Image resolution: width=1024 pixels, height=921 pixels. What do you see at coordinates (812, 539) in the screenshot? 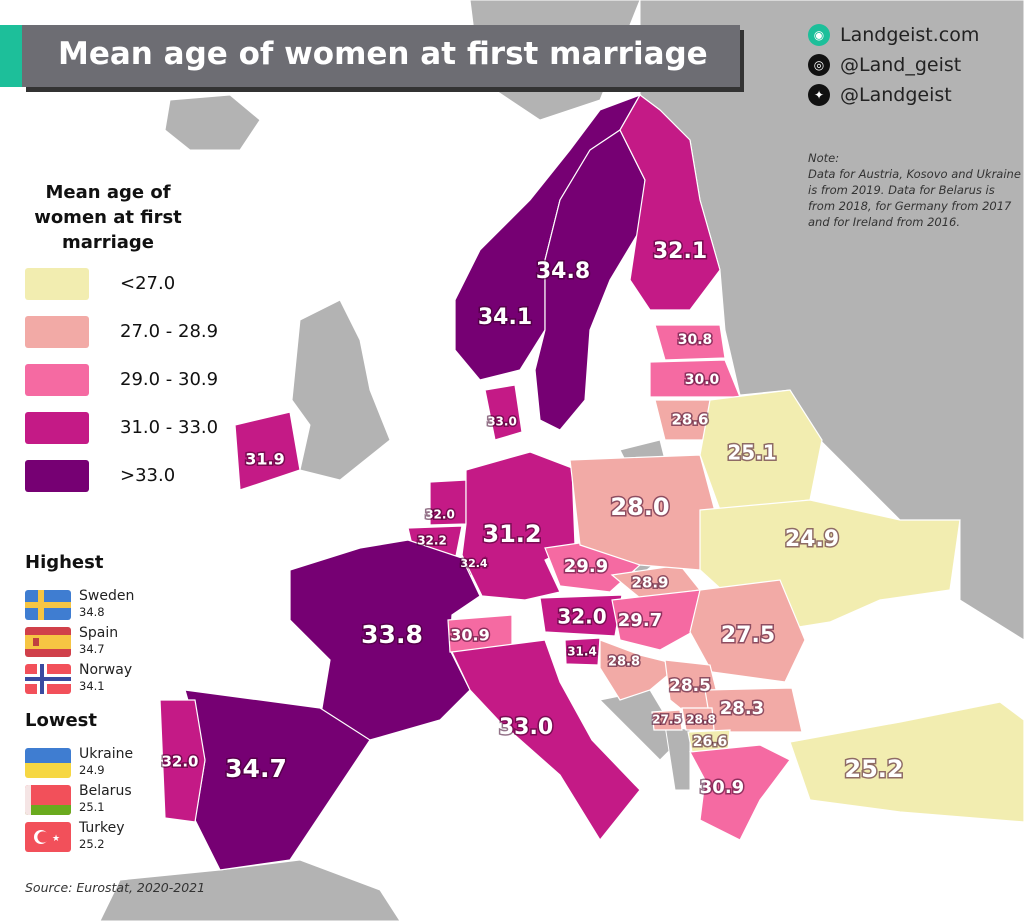
I see `country-value-label: 24.9` at bounding box center [812, 539].